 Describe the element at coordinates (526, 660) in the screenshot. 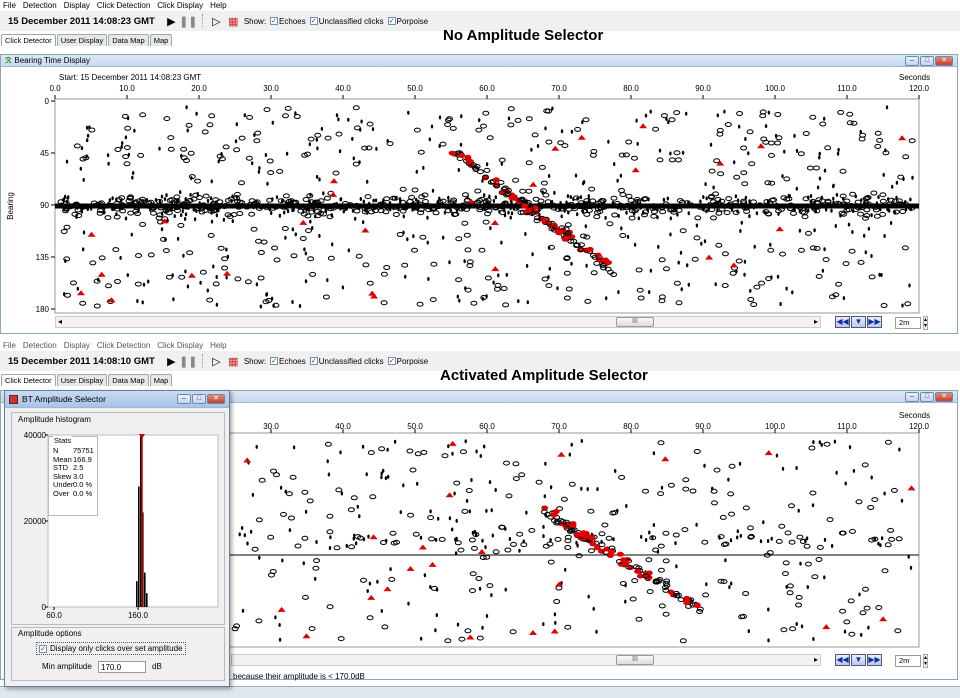

I see `horizontal-scrollbar: III ▸` at that location.